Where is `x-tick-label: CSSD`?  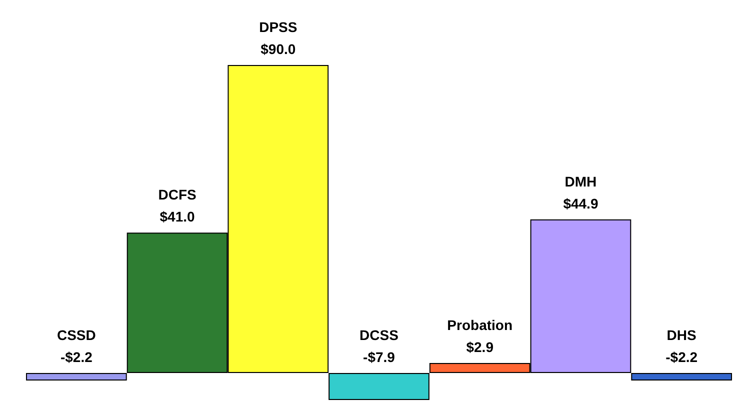
x-tick-label: CSSD is located at coordinates (76, 334).